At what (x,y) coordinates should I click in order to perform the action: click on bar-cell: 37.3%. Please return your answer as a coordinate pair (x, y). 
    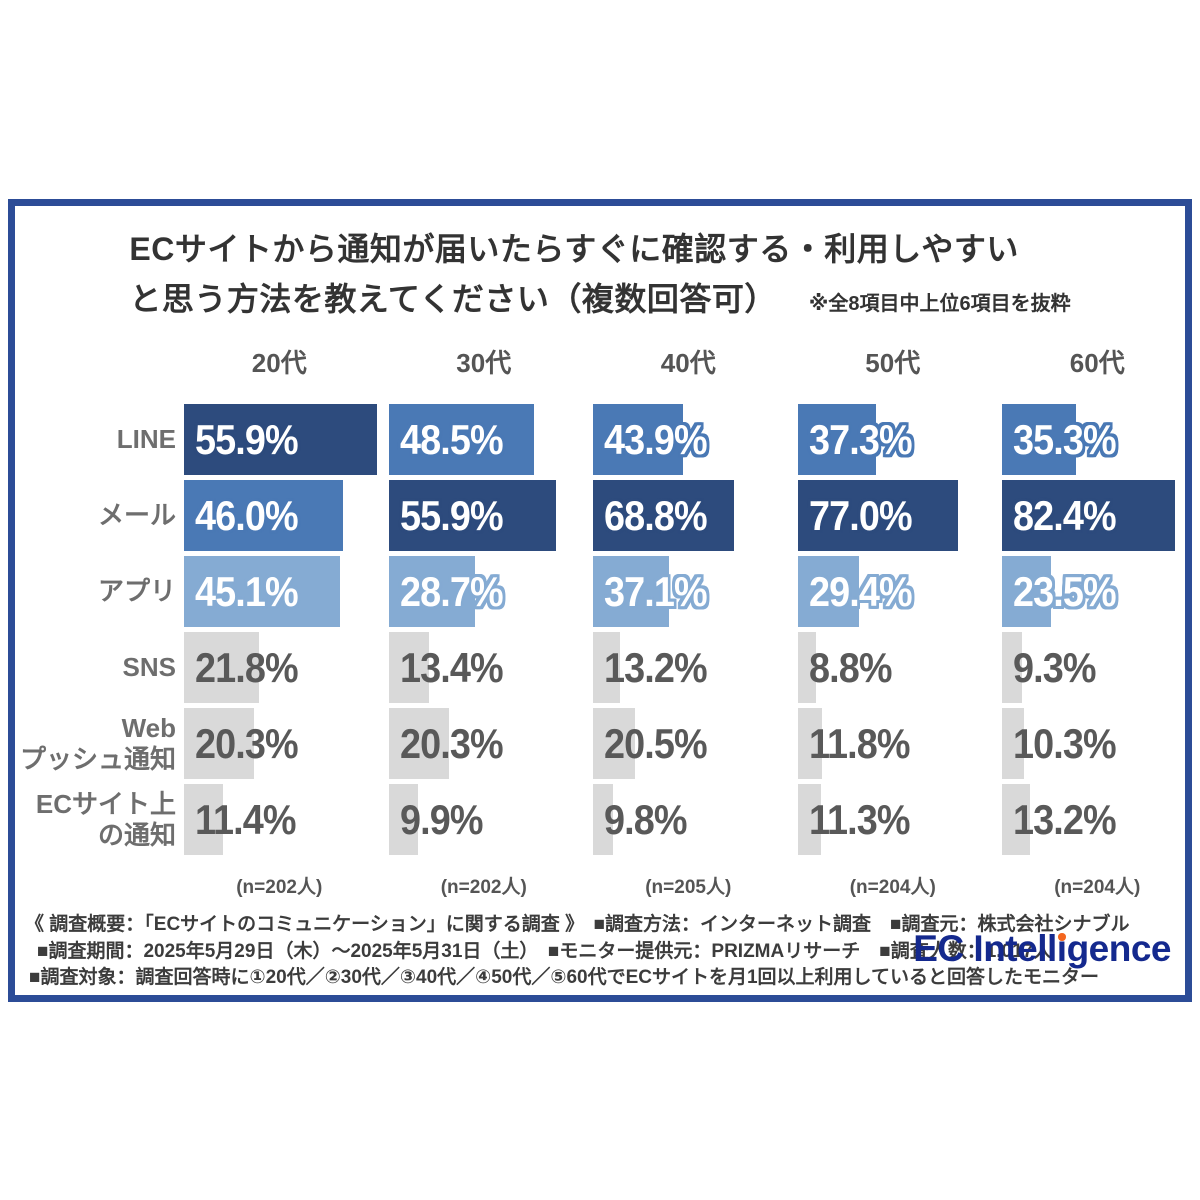
    Looking at the image, I should click on (900, 439).